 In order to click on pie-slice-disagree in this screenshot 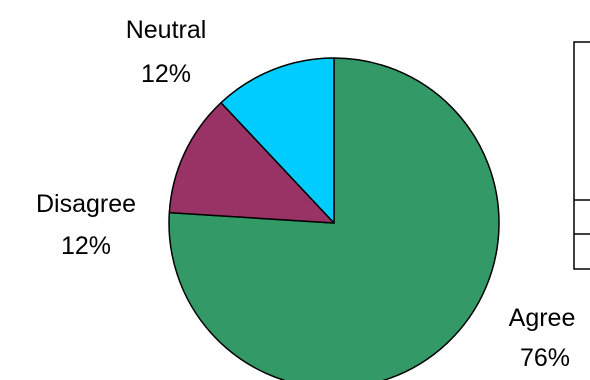, I will do `click(251, 162)`.